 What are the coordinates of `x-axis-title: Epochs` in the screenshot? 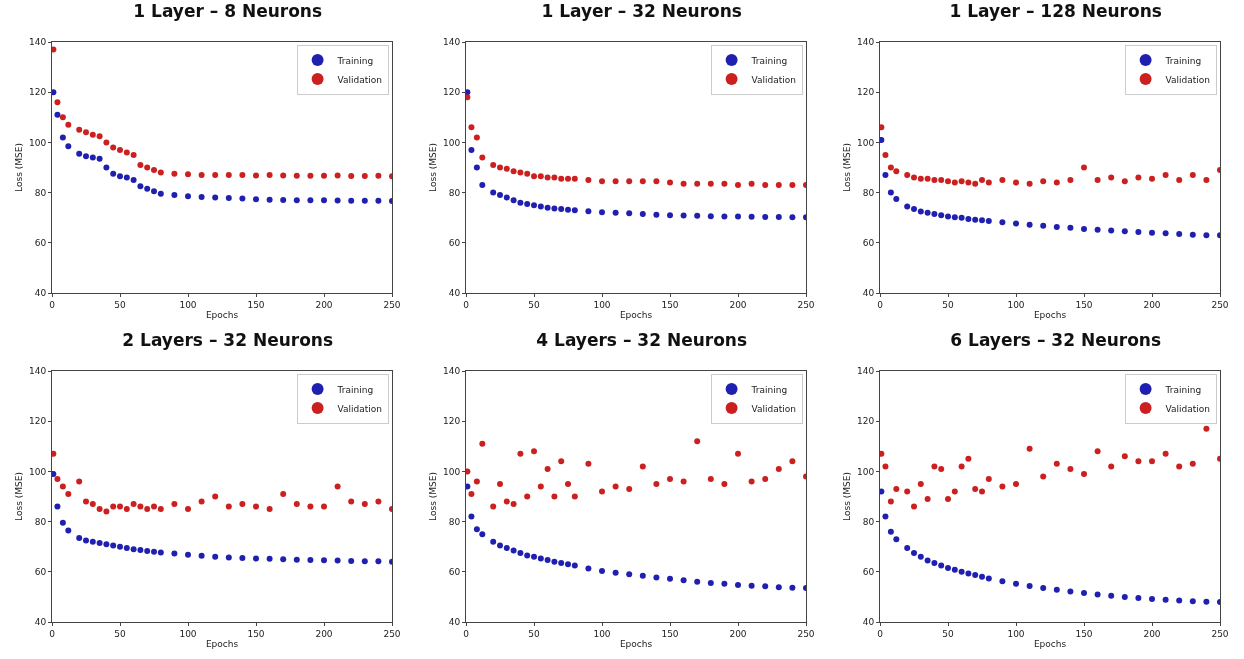 It's located at (636, 643).